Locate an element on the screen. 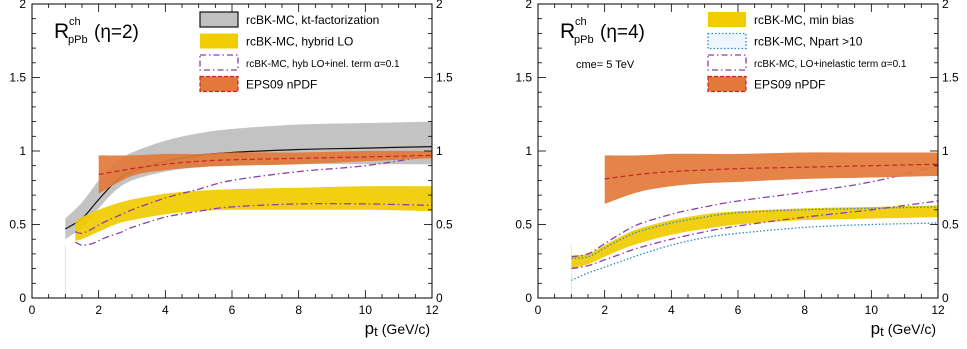 The width and height of the screenshot is (967, 349). title-argument: (η=2) is located at coordinates (116, 32).